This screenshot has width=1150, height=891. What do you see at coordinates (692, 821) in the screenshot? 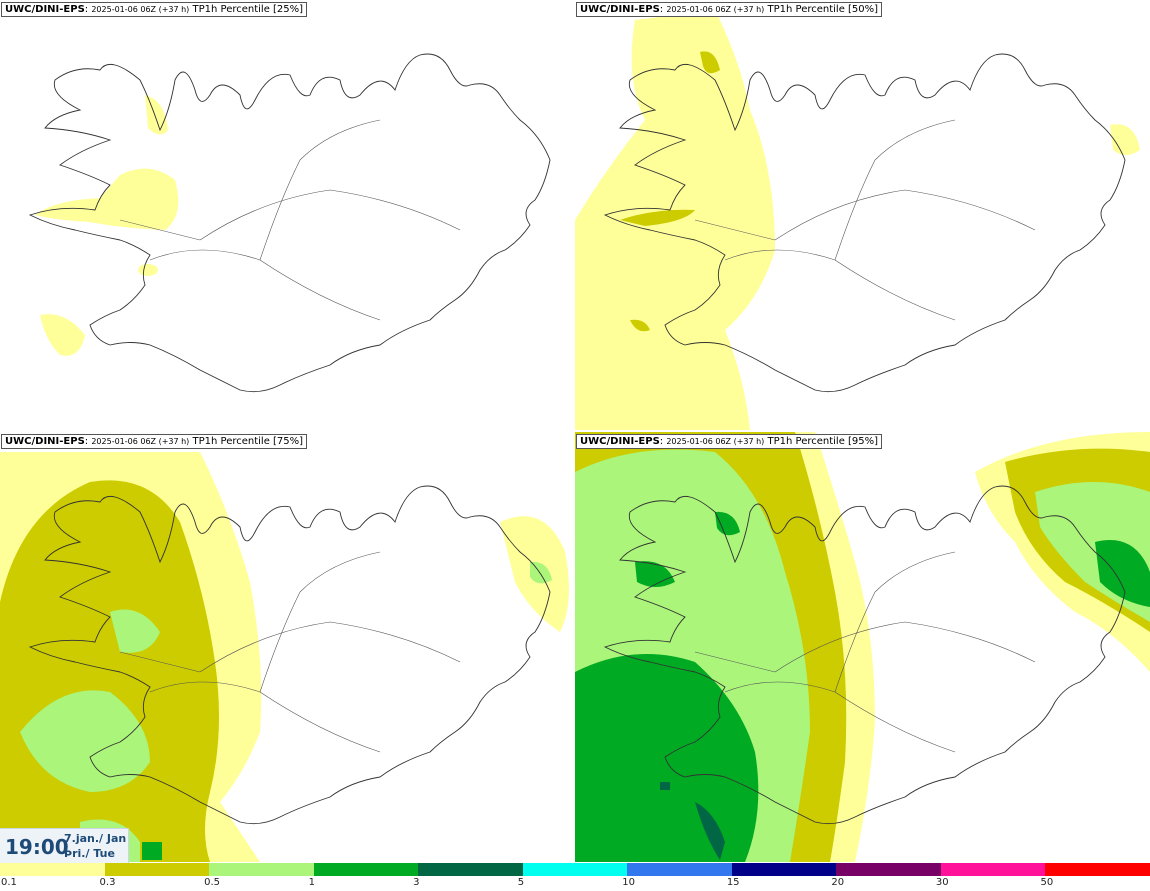
I see `precip-3-area` at bounding box center [692, 821].